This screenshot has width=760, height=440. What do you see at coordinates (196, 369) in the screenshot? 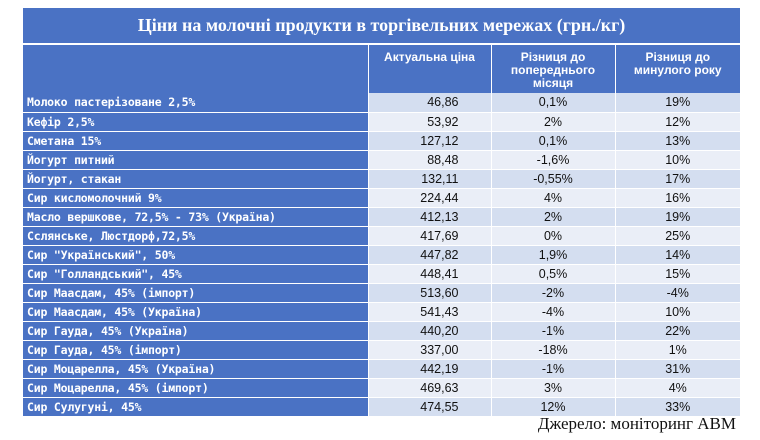
I see `product-name-cell: Сир Моцарелла, 45% (Україна)` at bounding box center [196, 369].